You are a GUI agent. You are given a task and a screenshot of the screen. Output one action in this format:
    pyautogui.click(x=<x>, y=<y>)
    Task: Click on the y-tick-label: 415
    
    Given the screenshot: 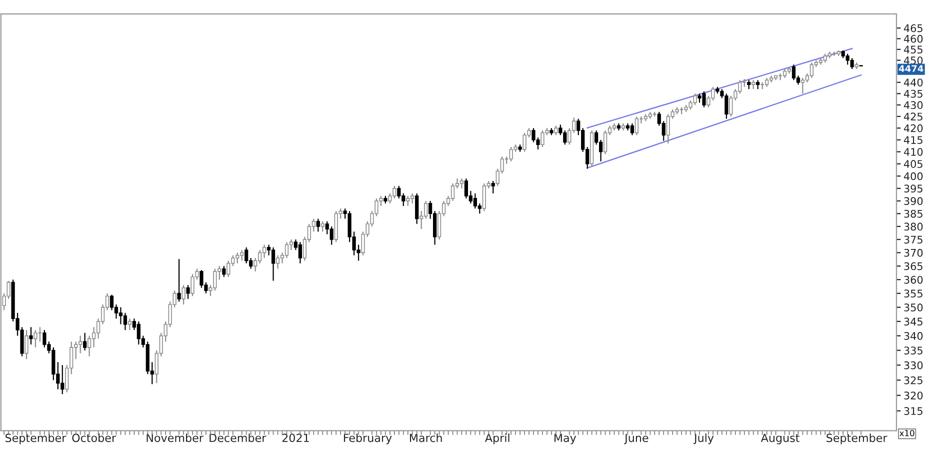 What is the action you would take?
    pyautogui.click(x=913, y=140)
    